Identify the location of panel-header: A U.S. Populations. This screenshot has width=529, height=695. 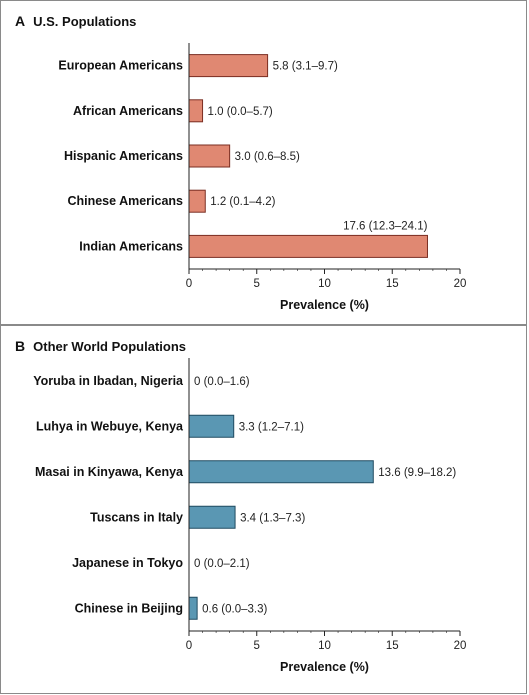
(75, 21).